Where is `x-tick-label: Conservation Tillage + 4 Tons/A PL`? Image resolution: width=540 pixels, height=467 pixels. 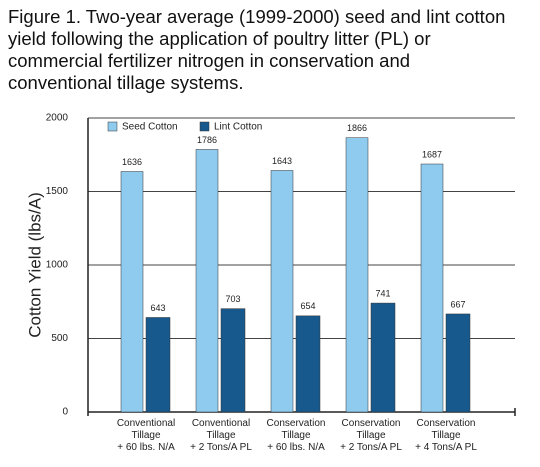 x-tick-label: Conservation Tillage + 4 Tons/A PL is located at coordinates (446, 435).